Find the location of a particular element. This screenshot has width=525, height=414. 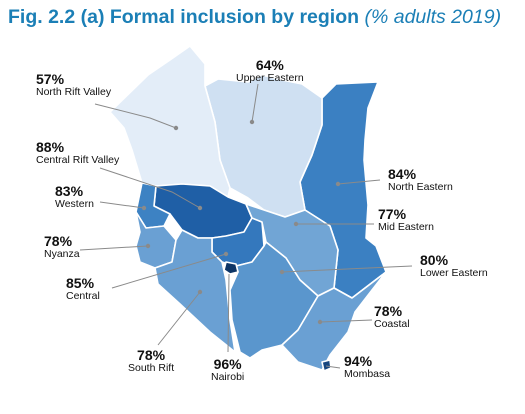

name-western: Western is located at coordinates (74, 203).